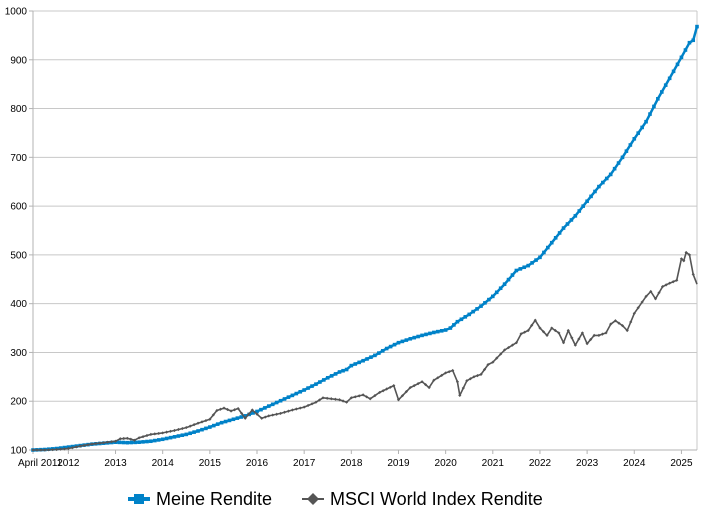  Describe the element at coordinates (200, 499) in the screenshot. I see `legend-item-meine-rendite: Meine Rendite` at that location.